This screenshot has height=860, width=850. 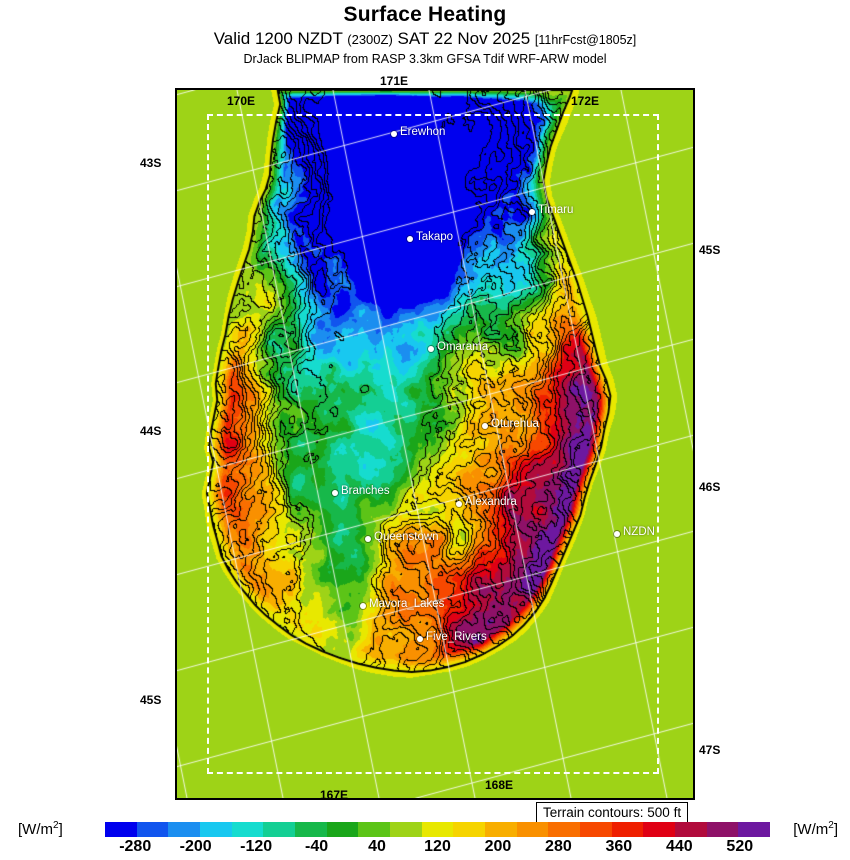 What do you see at coordinates (585, 40) in the screenshot?
I see `forecast-tag: [11hrFcst@1805z]` at bounding box center [585, 40].